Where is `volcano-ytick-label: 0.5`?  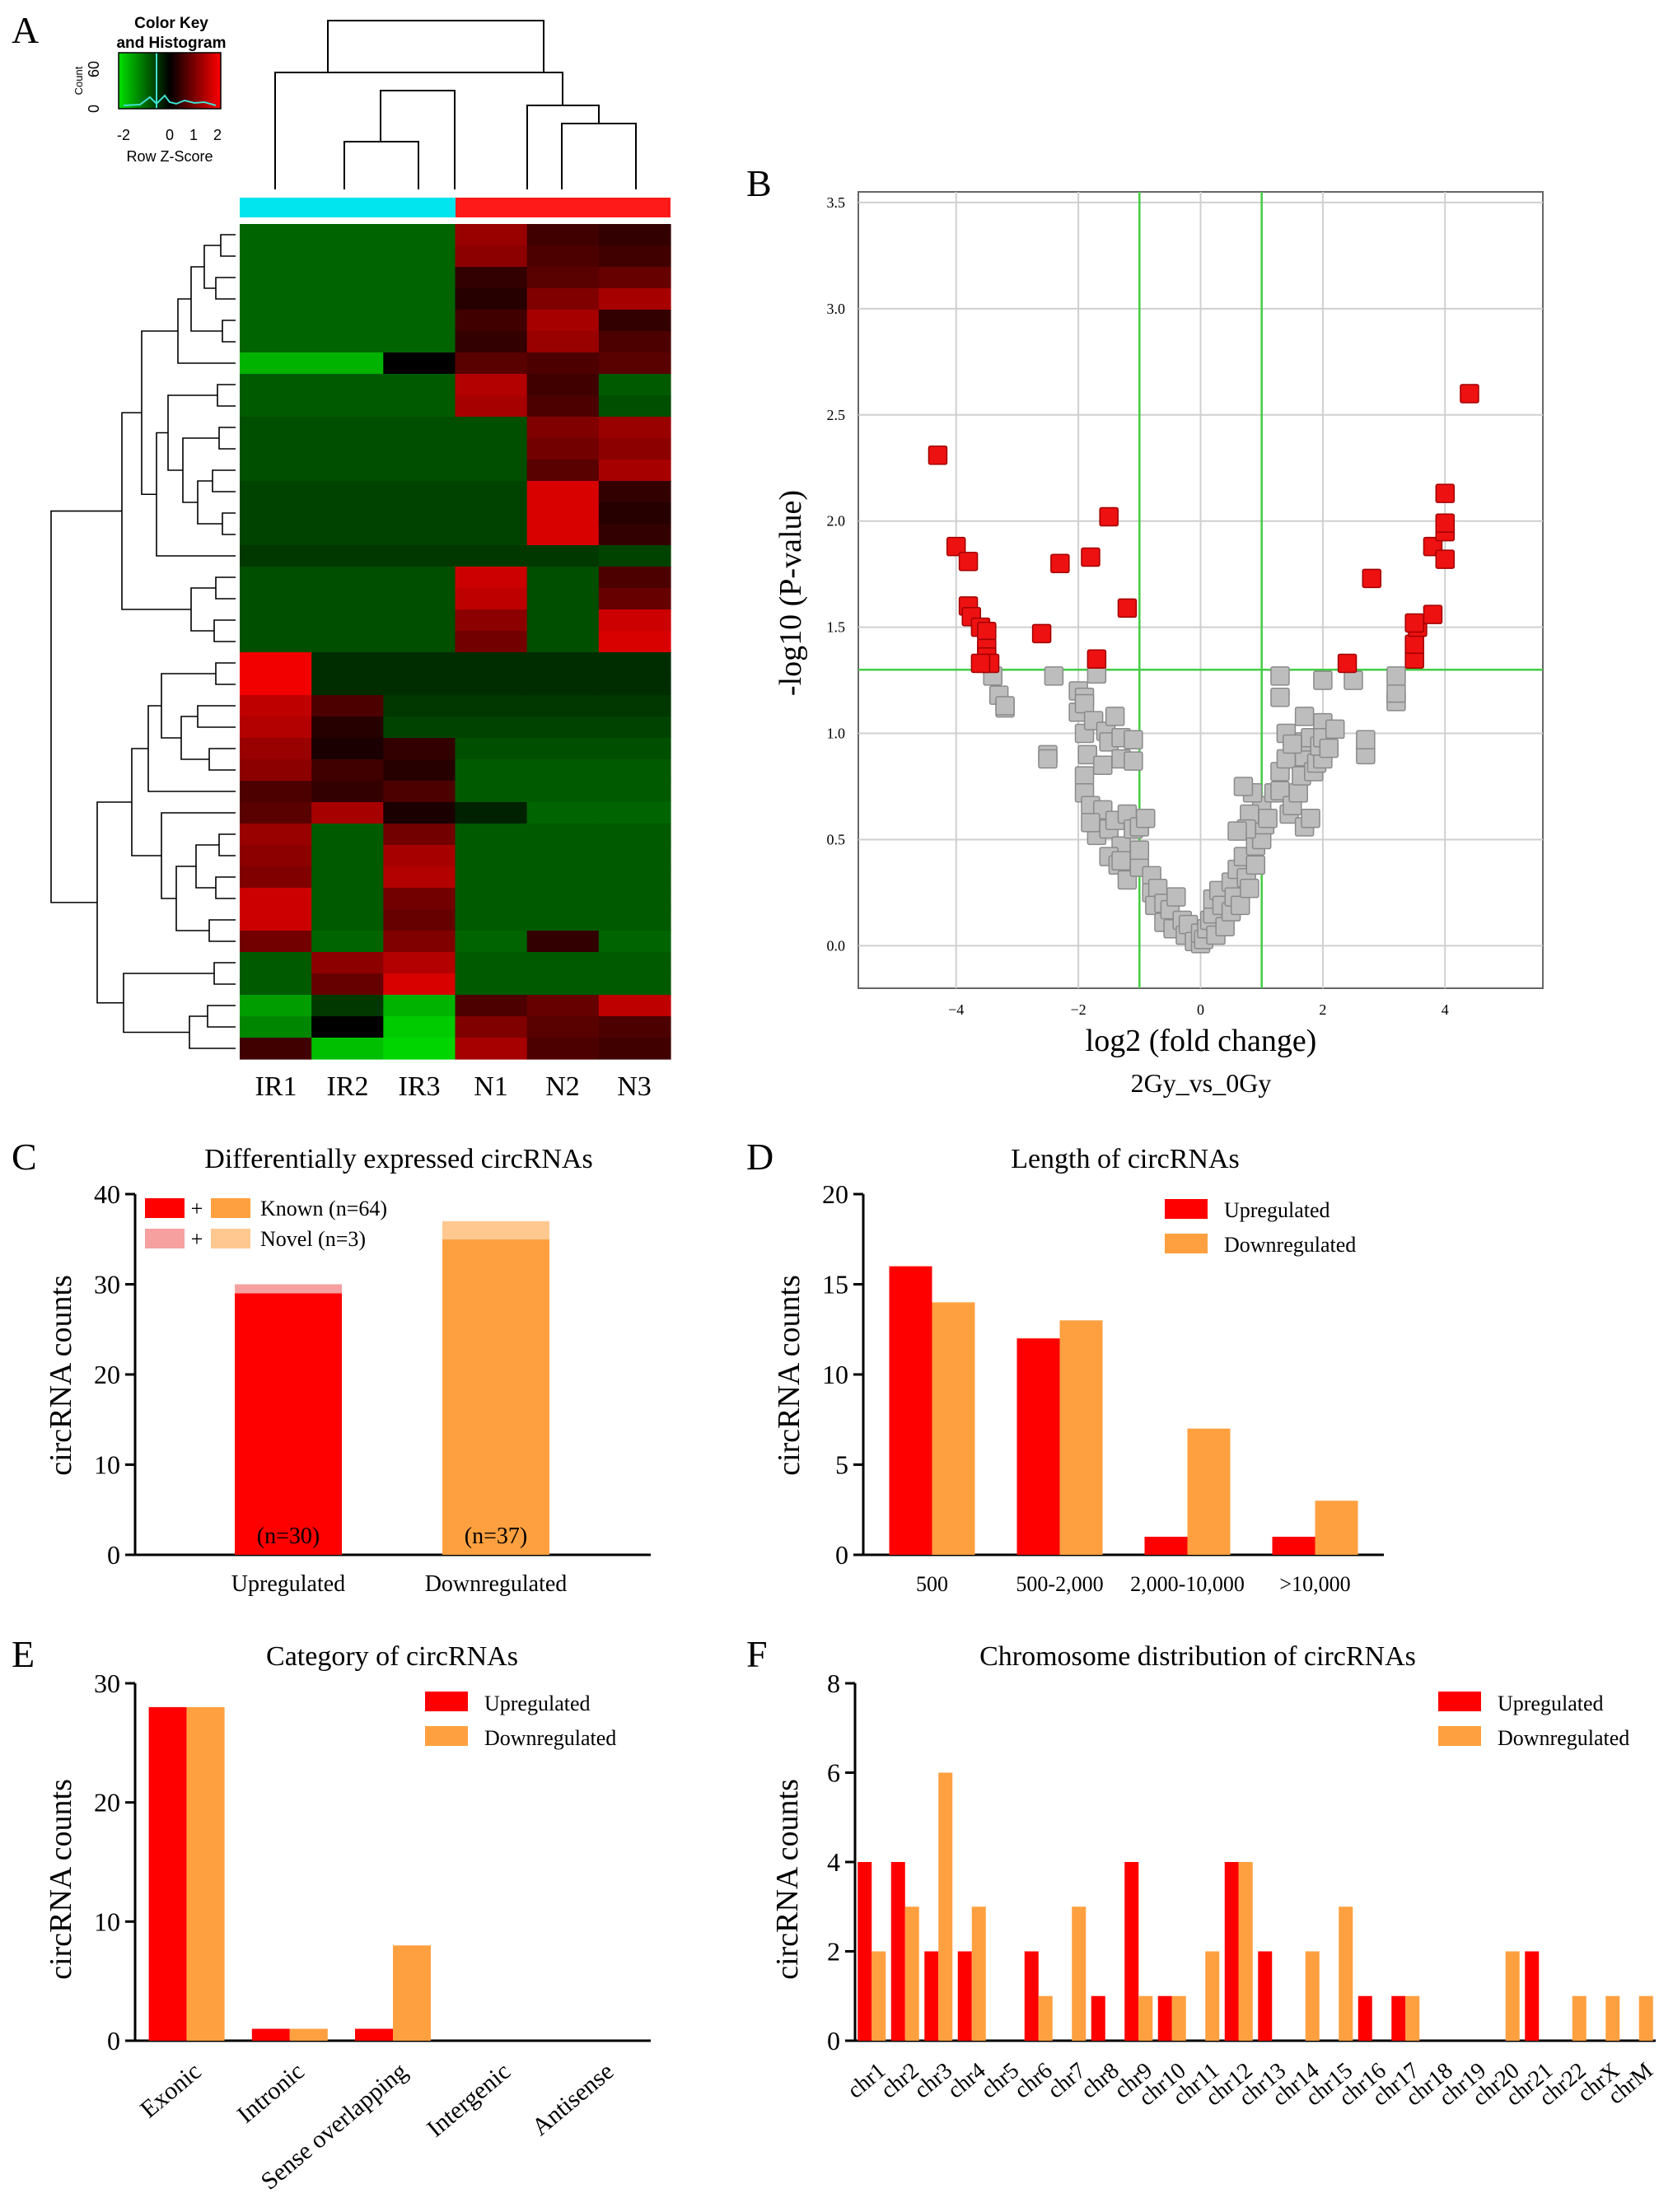
volcano-ytick-label: 0.5 is located at coordinates (836, 839).